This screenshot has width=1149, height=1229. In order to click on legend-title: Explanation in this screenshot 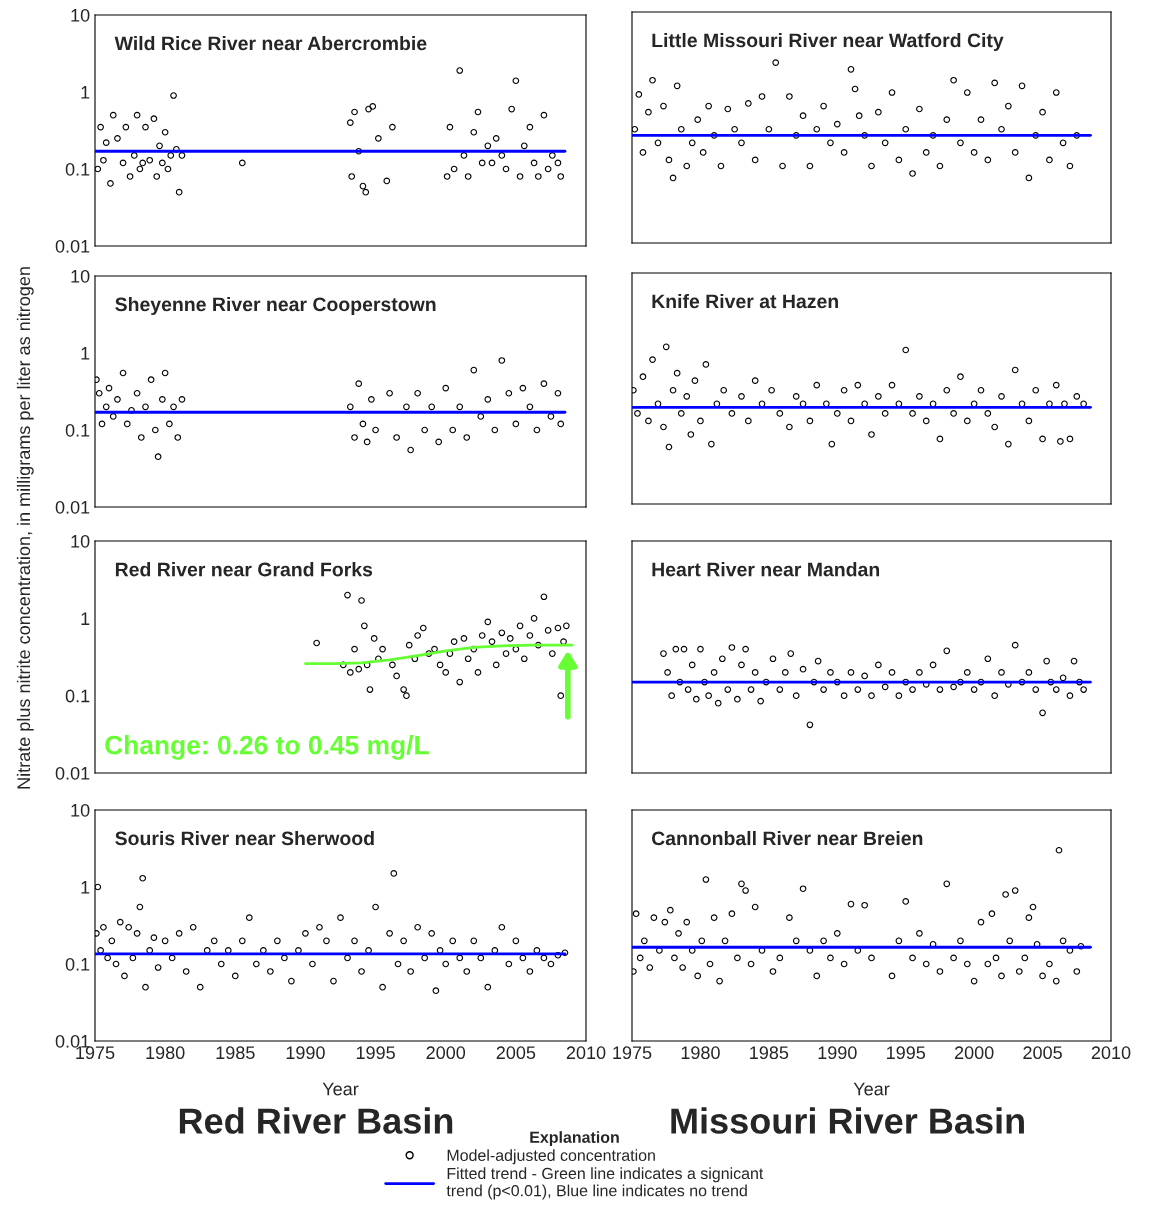, I will do `click(574, 1139)`.